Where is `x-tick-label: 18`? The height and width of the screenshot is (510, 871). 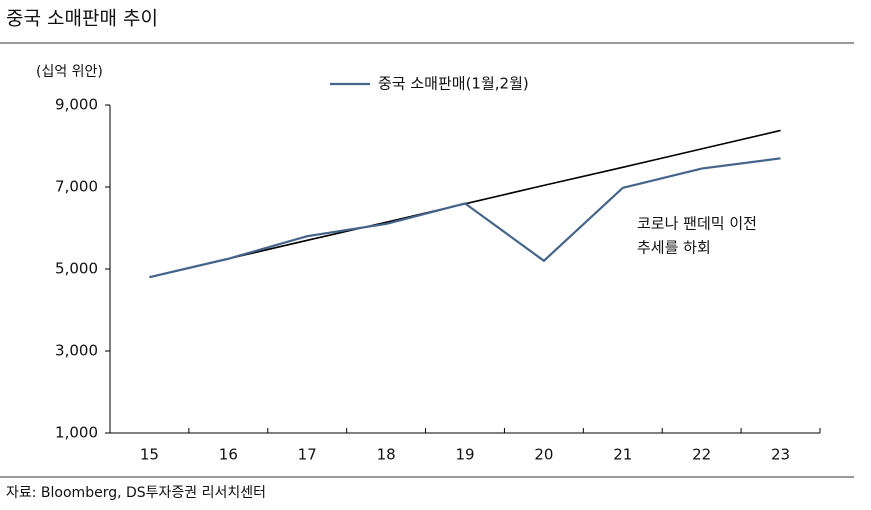 x-tick-label: 18 is located at coordinates (386, 455).